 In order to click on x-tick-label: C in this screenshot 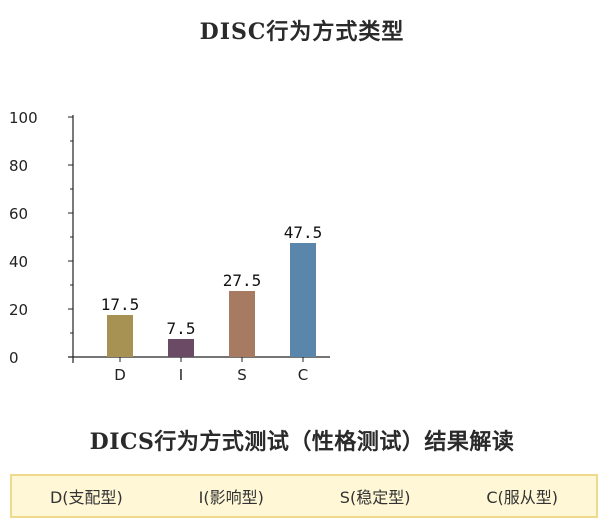, I will do `click(303, 375)`.